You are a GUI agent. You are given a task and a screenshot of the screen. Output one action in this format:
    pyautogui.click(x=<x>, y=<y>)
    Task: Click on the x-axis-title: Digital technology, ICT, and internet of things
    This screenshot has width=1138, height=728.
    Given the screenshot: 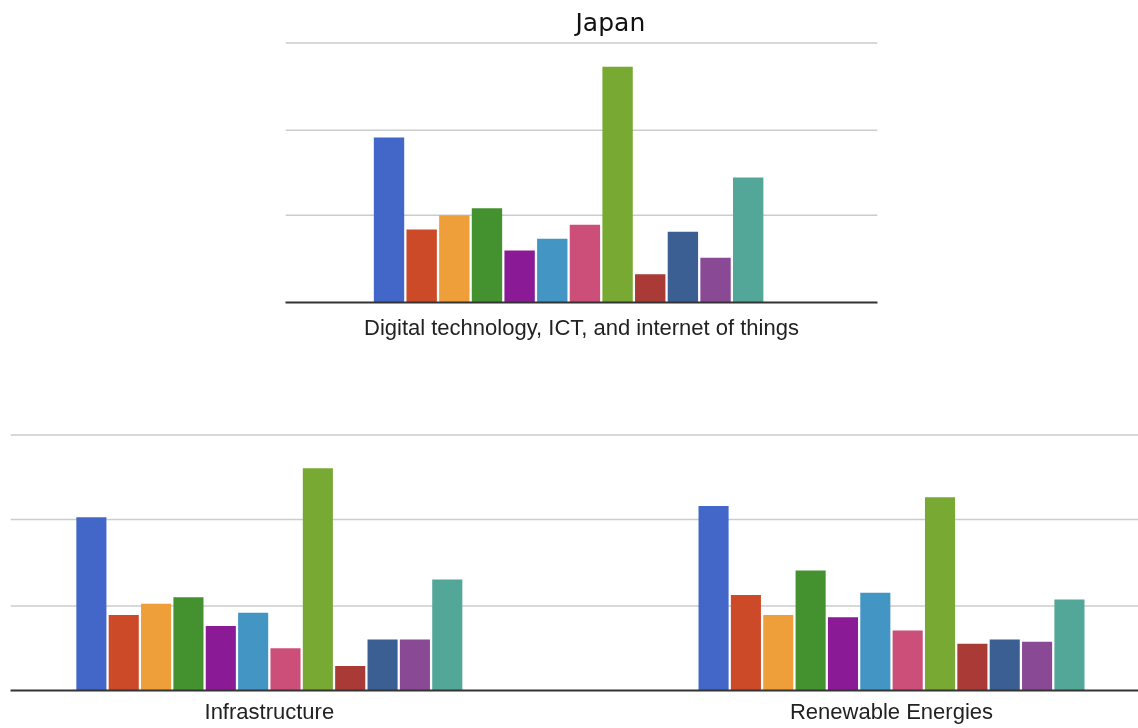 What is the action you would take?
    pyautogui.click(x=581, y=327)
    